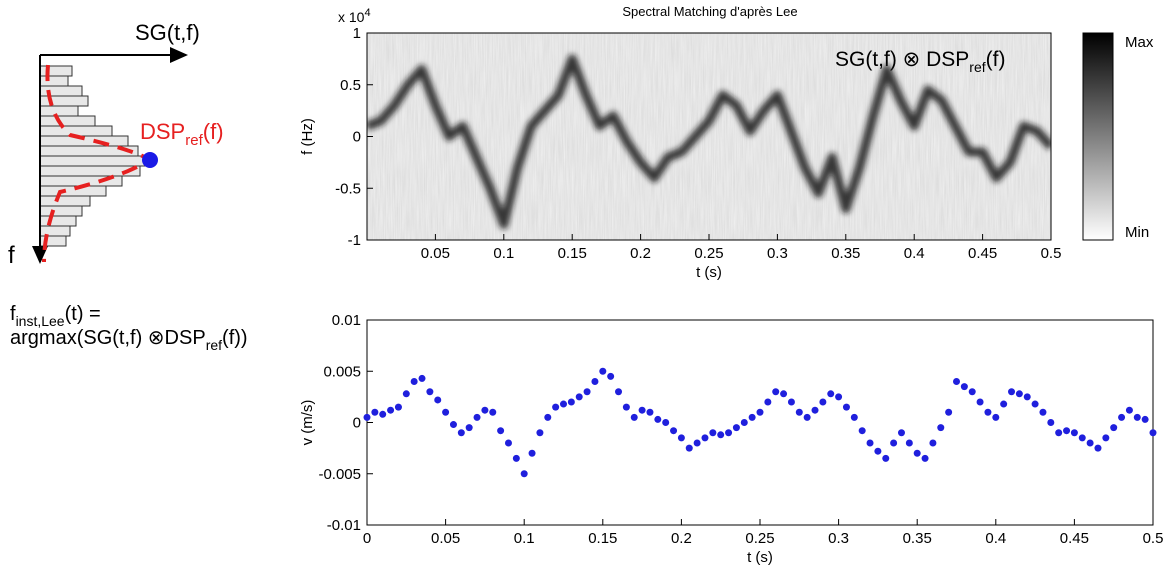 This screenshot has width=1166, height=586. I want to click on y-tick-label: 0.005, so click(342, 371).